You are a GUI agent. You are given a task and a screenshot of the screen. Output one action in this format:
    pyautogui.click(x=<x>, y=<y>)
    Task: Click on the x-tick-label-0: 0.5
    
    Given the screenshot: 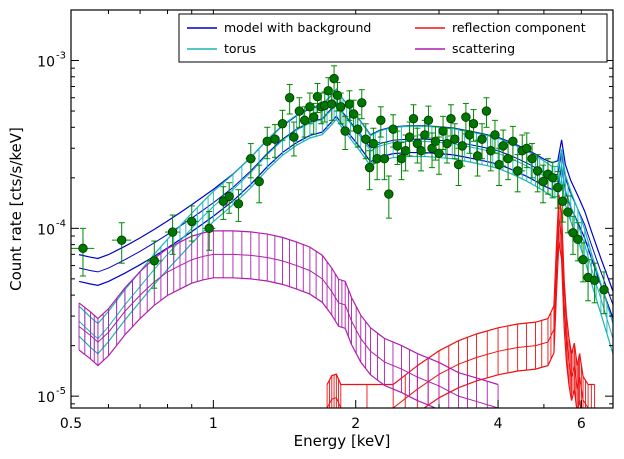 What is the action you would take?
    pyautogui.click(x=71, y=424)
    